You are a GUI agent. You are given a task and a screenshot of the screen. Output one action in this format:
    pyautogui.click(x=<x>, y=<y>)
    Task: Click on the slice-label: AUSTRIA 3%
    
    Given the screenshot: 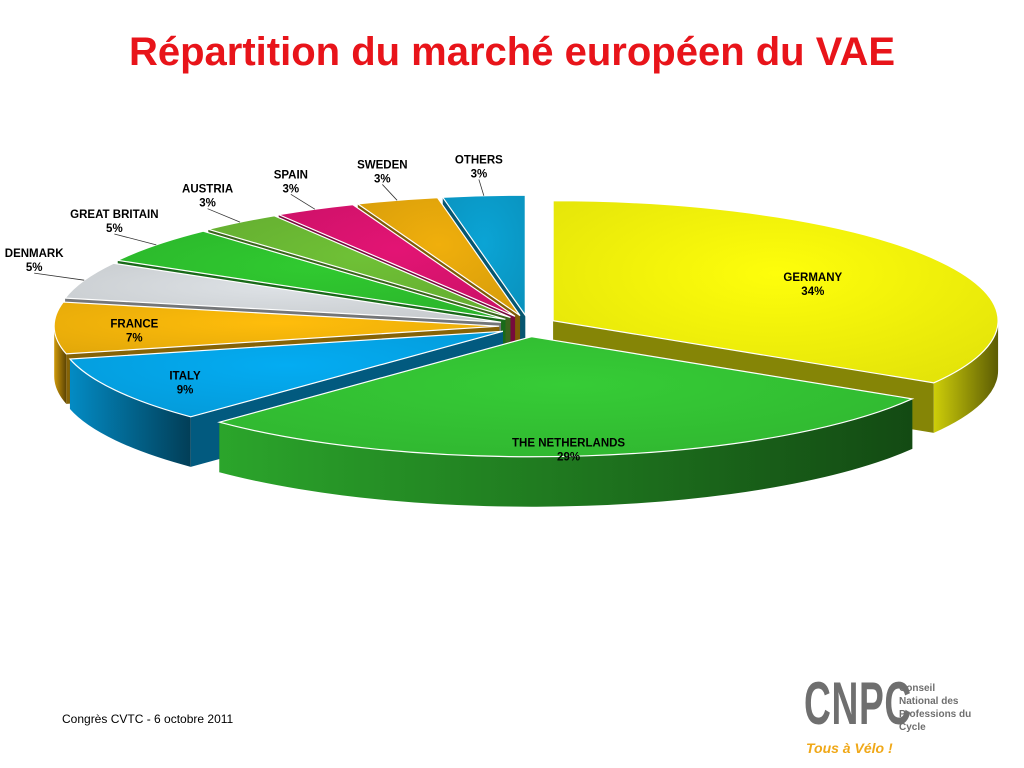 What is the action you would take?
    pyautogui.click(x=207, y=197)
    